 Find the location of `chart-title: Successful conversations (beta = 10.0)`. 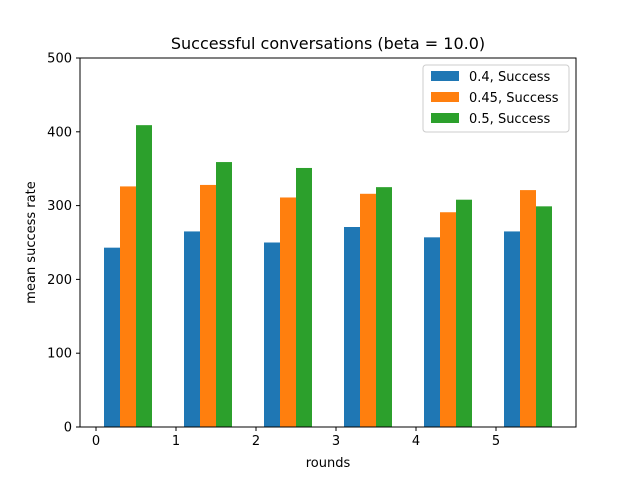

chart-title: Successful conversations (beta = 10.0) is located at coordinates (328, 43).